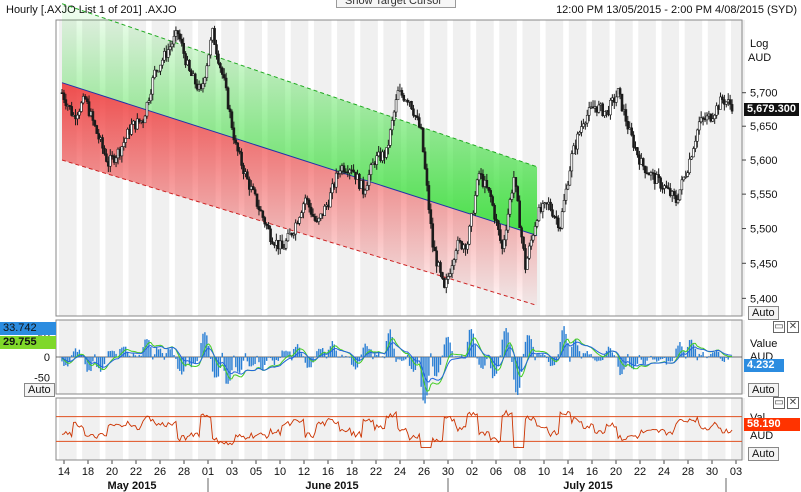  What do you see at coordinates (772, 424) in the screenshot?
I see `osc2-last-value-badge: 58.190` at bounding box center [772, 424].